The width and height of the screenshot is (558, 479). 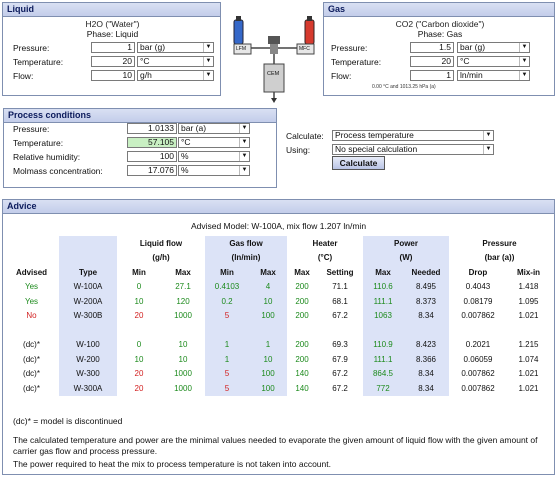 I want to click on power-unit: (W), so click(x=406, y=257).